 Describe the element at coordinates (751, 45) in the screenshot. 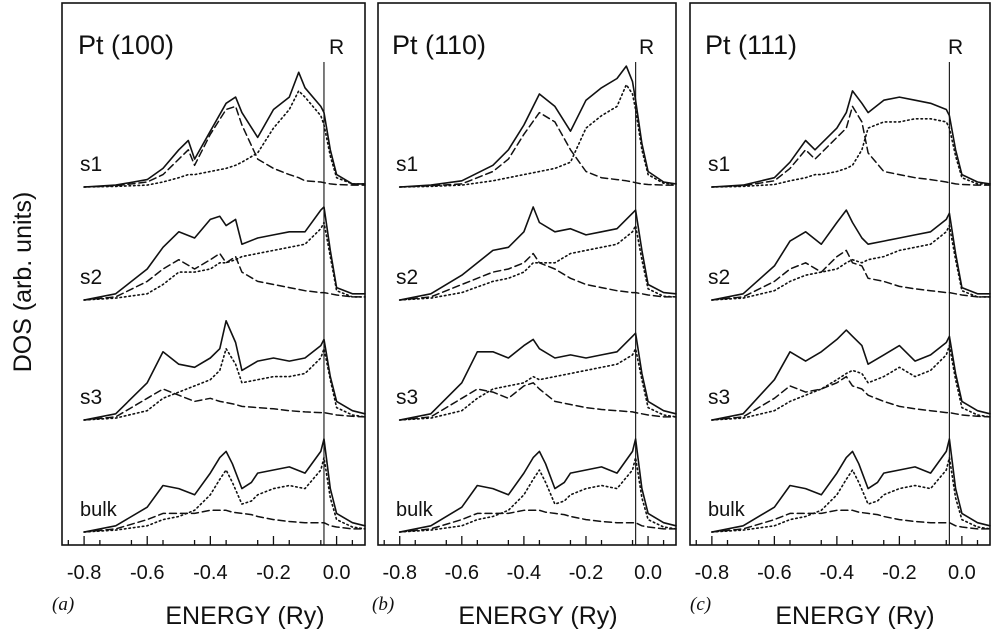

I see `panel-title: Pt (111)` at that location.